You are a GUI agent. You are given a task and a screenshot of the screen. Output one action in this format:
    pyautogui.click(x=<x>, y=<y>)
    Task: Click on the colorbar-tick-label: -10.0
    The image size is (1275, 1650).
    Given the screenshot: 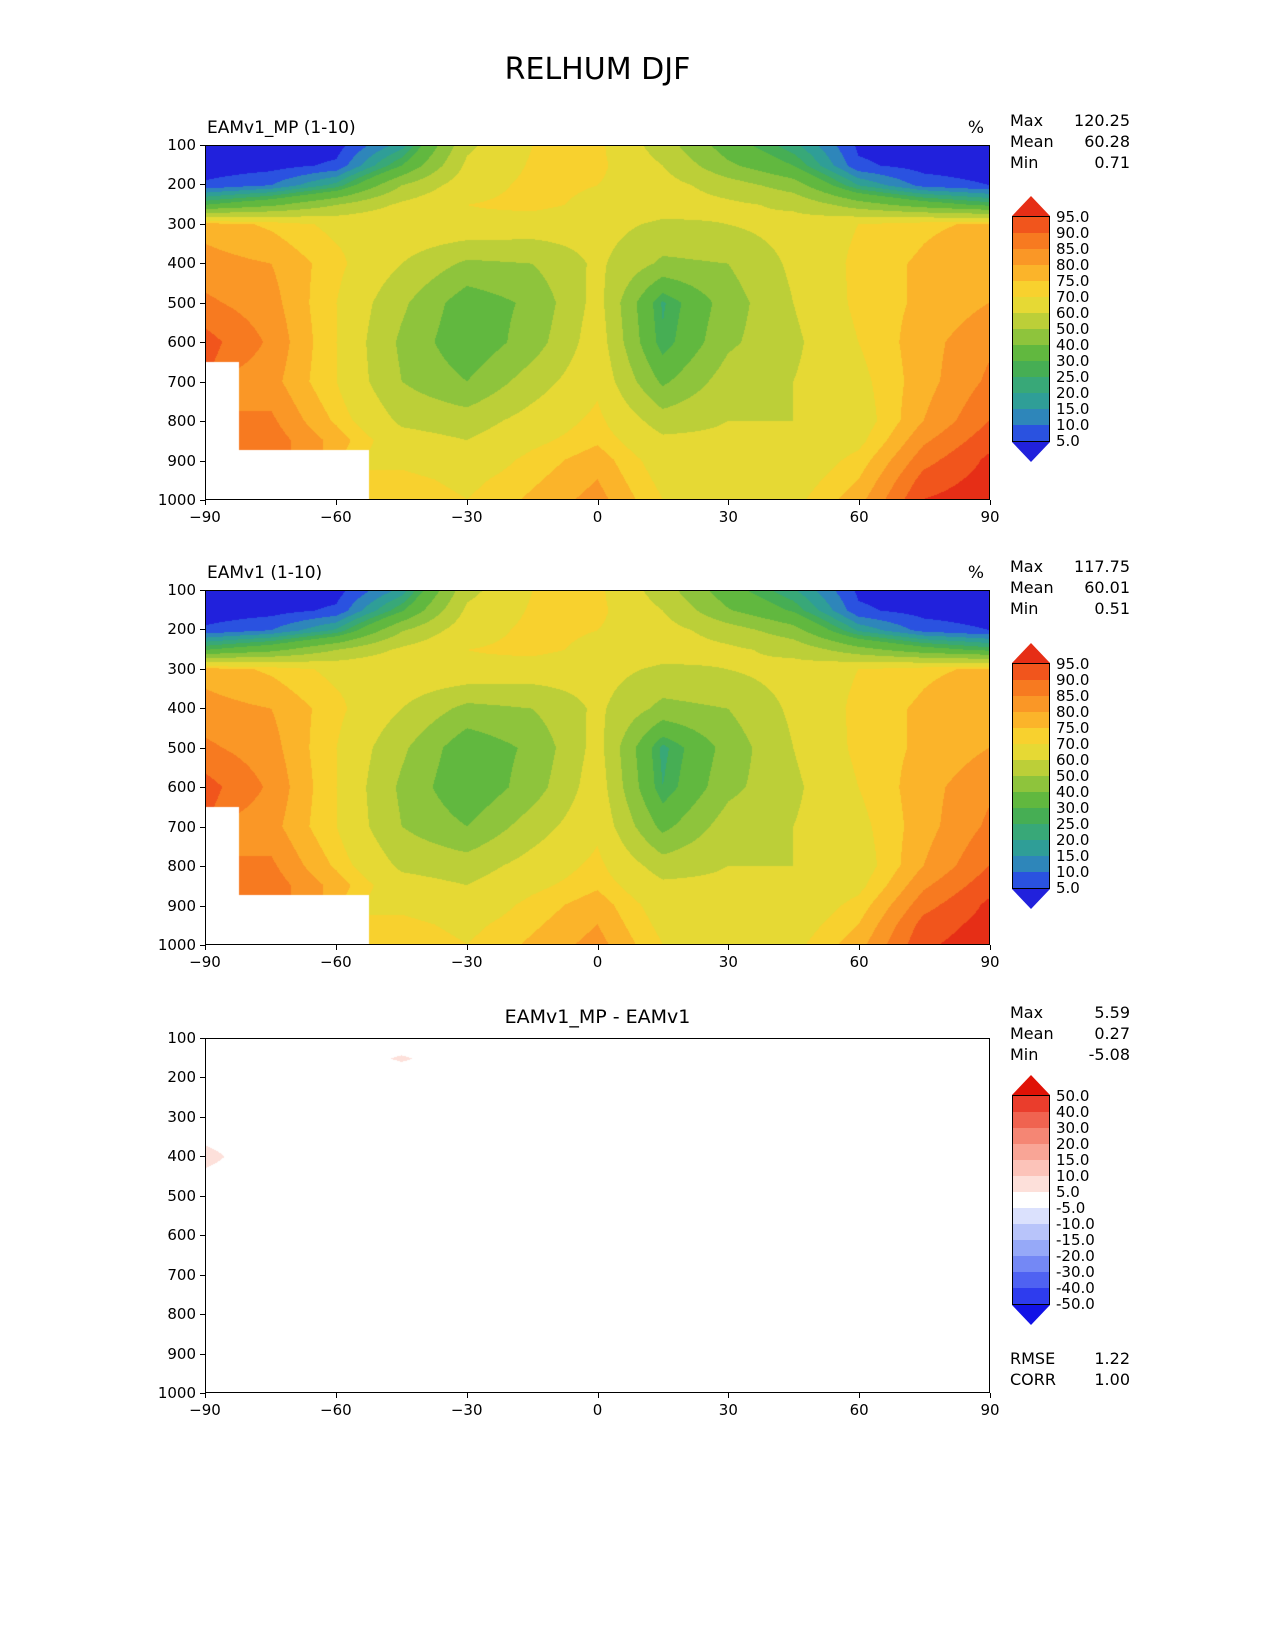 What is the action you would take?
    pyautogui.click(x=1075, y=1224)
    